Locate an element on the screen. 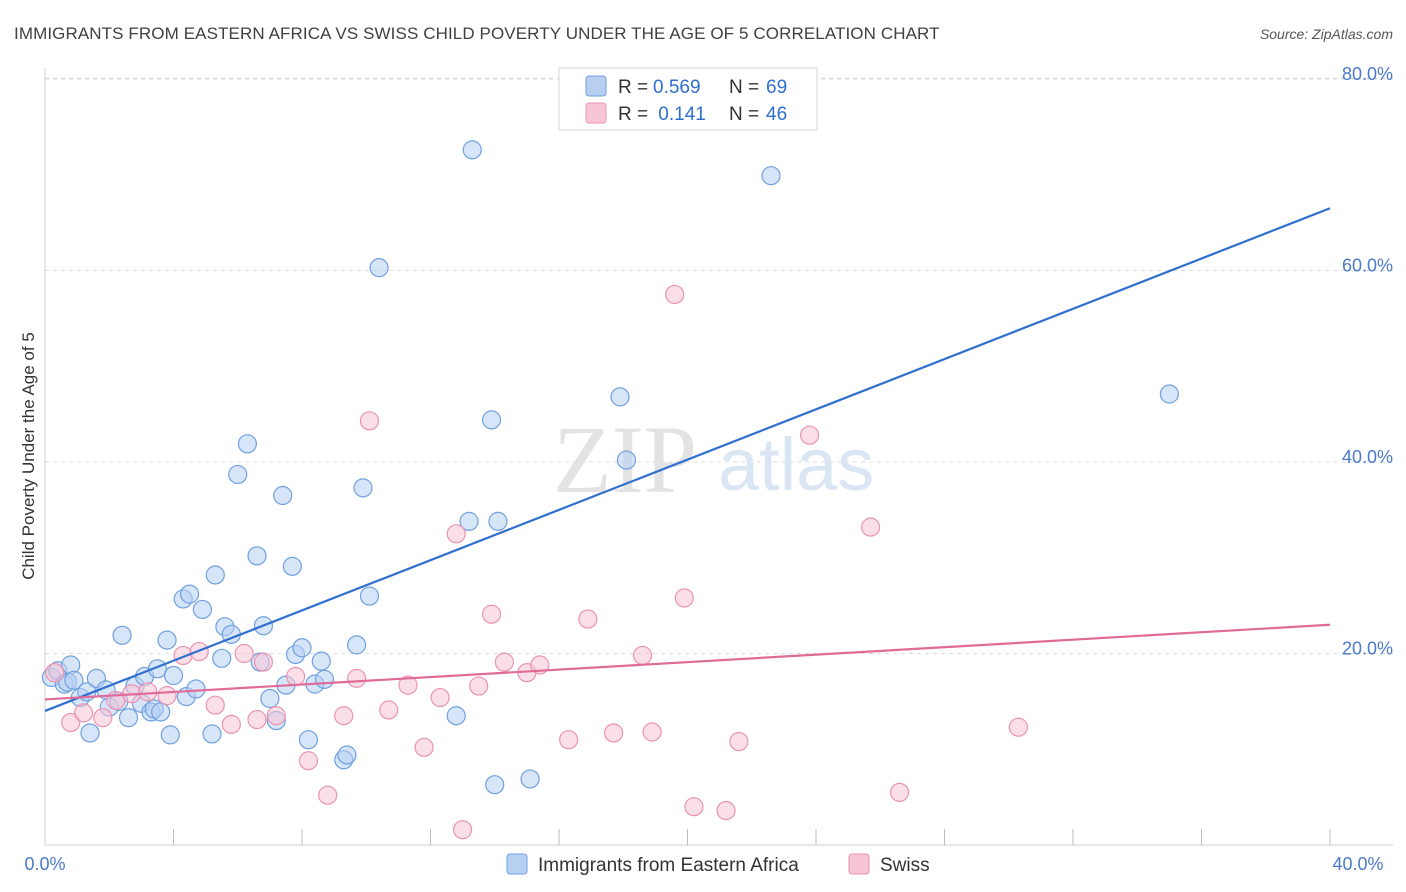 The height and width of the screenshot is (892, 1406). bottom-legend-label-eastern-africa: Immigrants from Eastern Africa is located at coordinates (668, 865).